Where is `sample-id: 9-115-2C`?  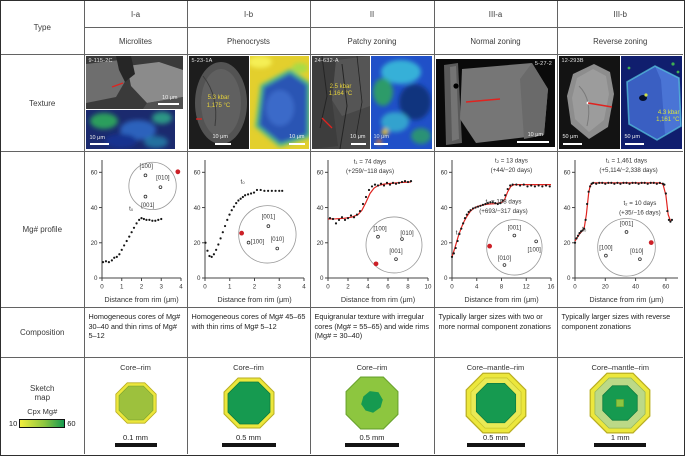
sample-id: 9-115-2C is located at coordinates (100, 61).